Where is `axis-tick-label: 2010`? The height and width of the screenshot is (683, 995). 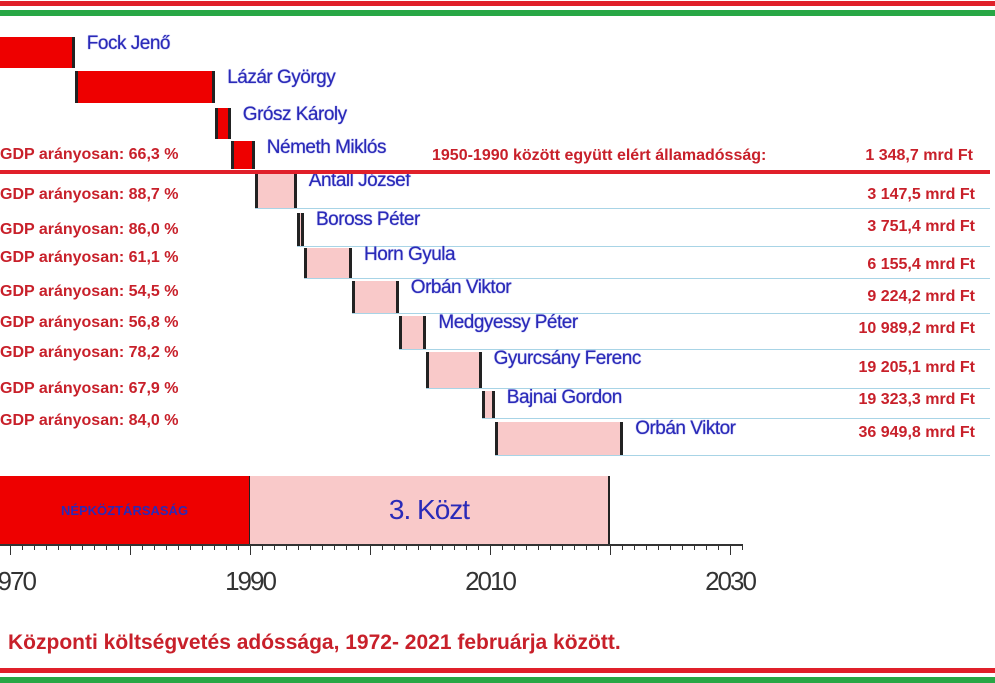
axis-tick-label: 2010 is located at coordinates (491, 581).